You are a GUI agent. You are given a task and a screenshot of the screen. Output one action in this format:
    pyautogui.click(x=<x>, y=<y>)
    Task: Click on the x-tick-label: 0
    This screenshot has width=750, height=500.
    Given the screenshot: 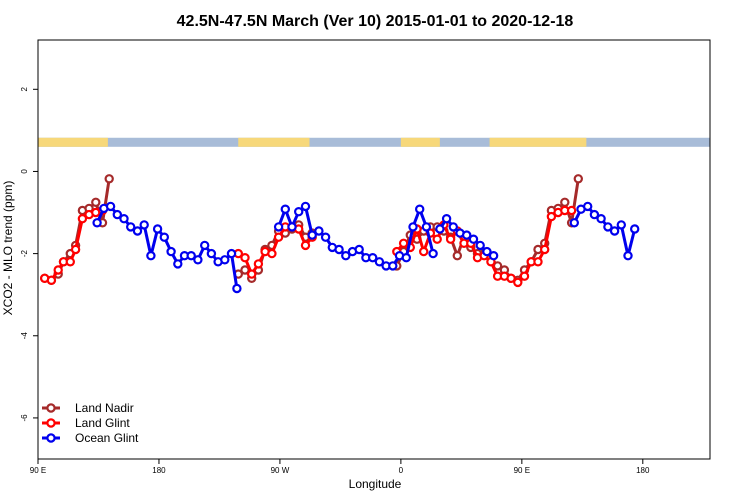 What is the action you would take?
    pyautogui.click(x=401, y=470)
    